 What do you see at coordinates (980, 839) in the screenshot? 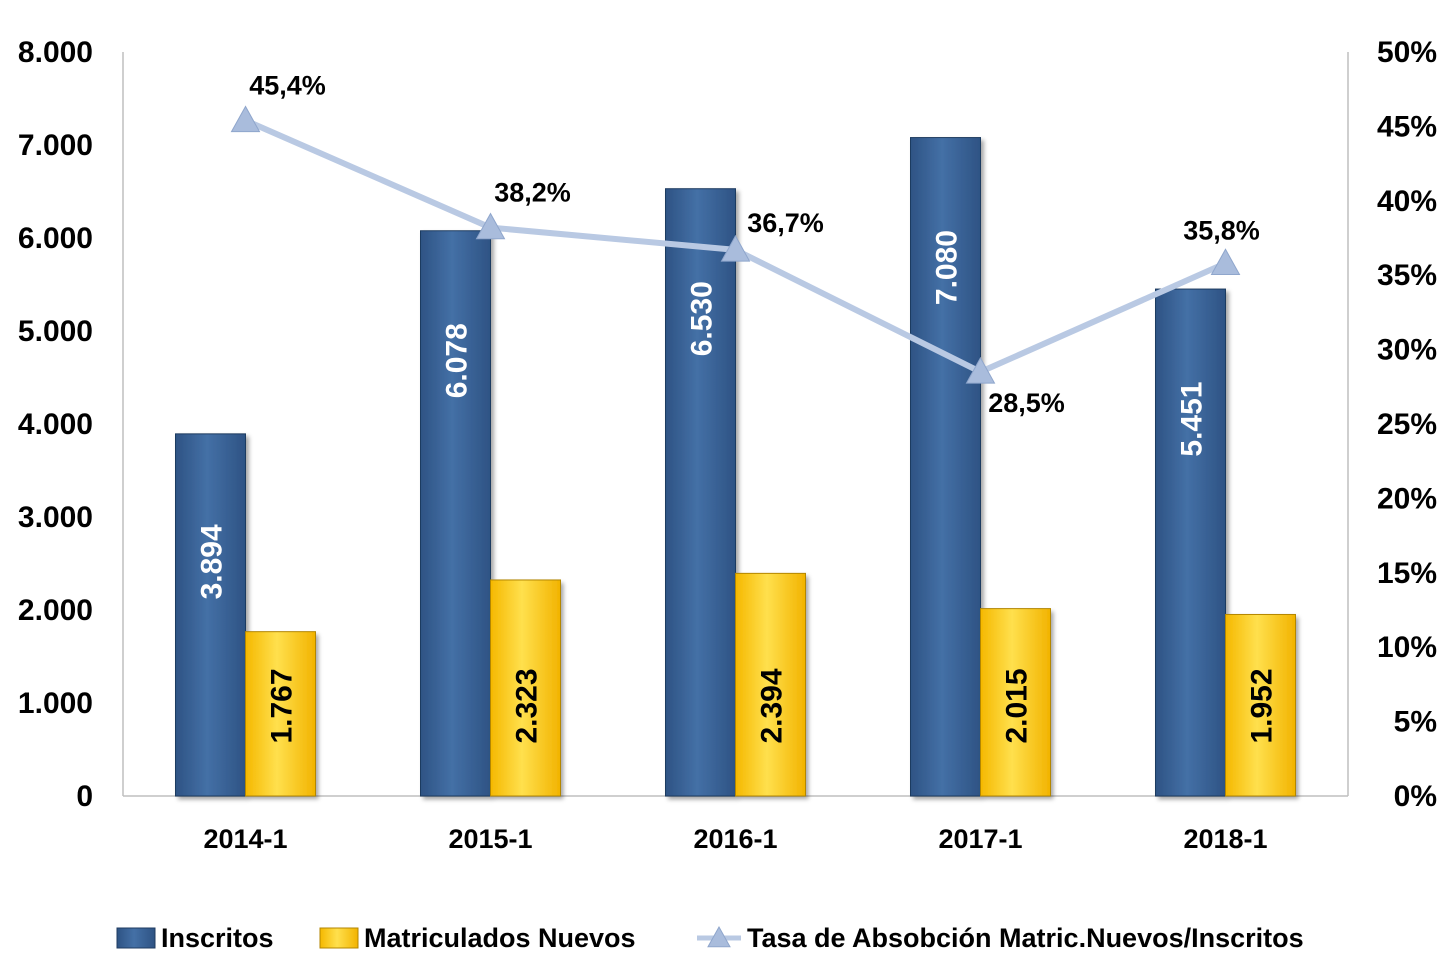
I see `x-tick-label: 2017-1` at bounding box center [980, 839].